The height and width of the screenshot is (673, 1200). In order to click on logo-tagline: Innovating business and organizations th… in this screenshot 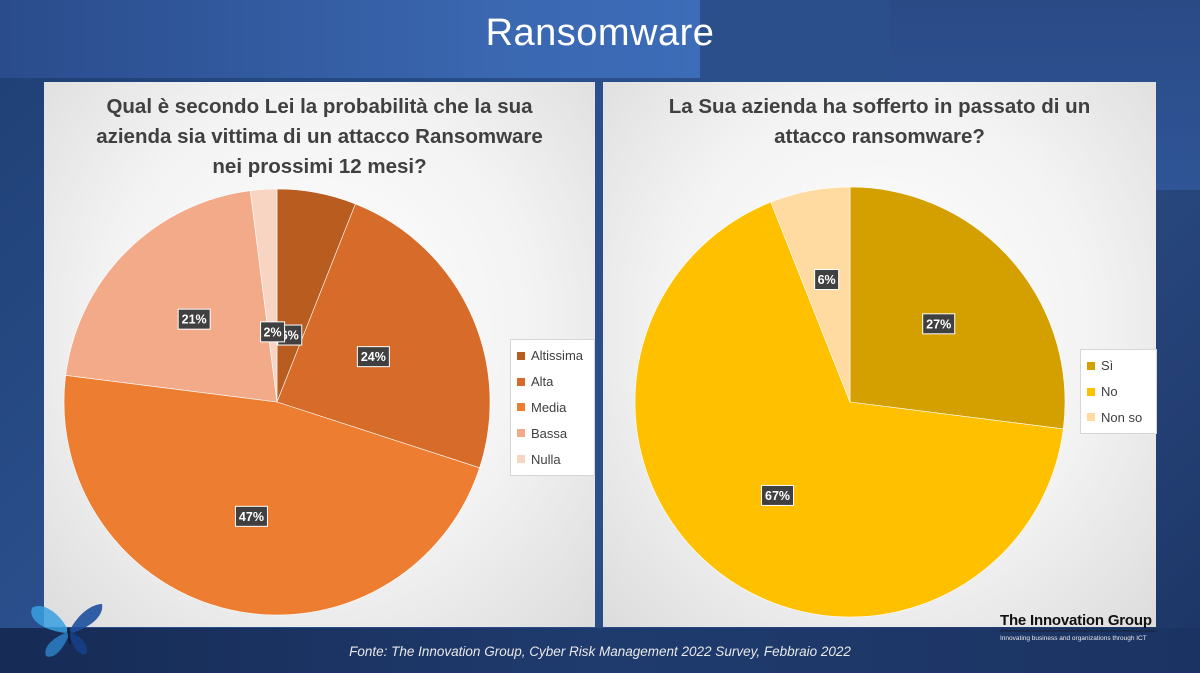, I will do `click(1073, 638)`.